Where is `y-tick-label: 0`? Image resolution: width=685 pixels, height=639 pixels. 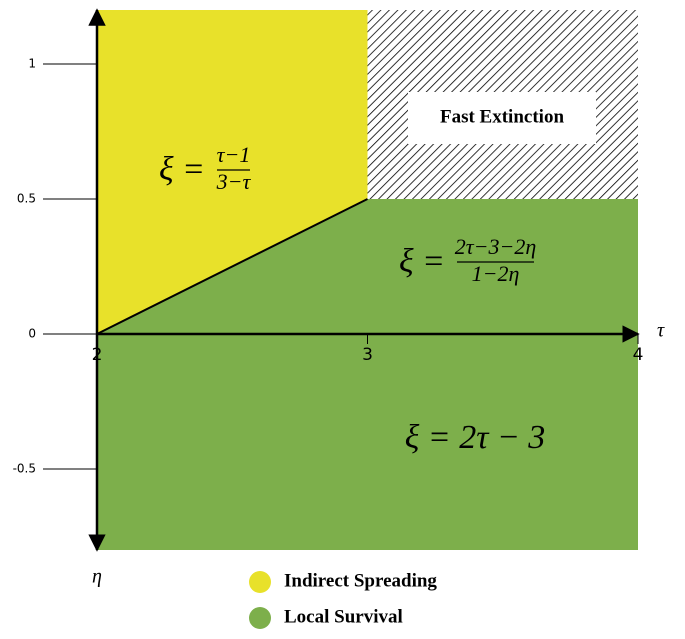 y-tick-label: 0 is located at coordinates (32, 334).